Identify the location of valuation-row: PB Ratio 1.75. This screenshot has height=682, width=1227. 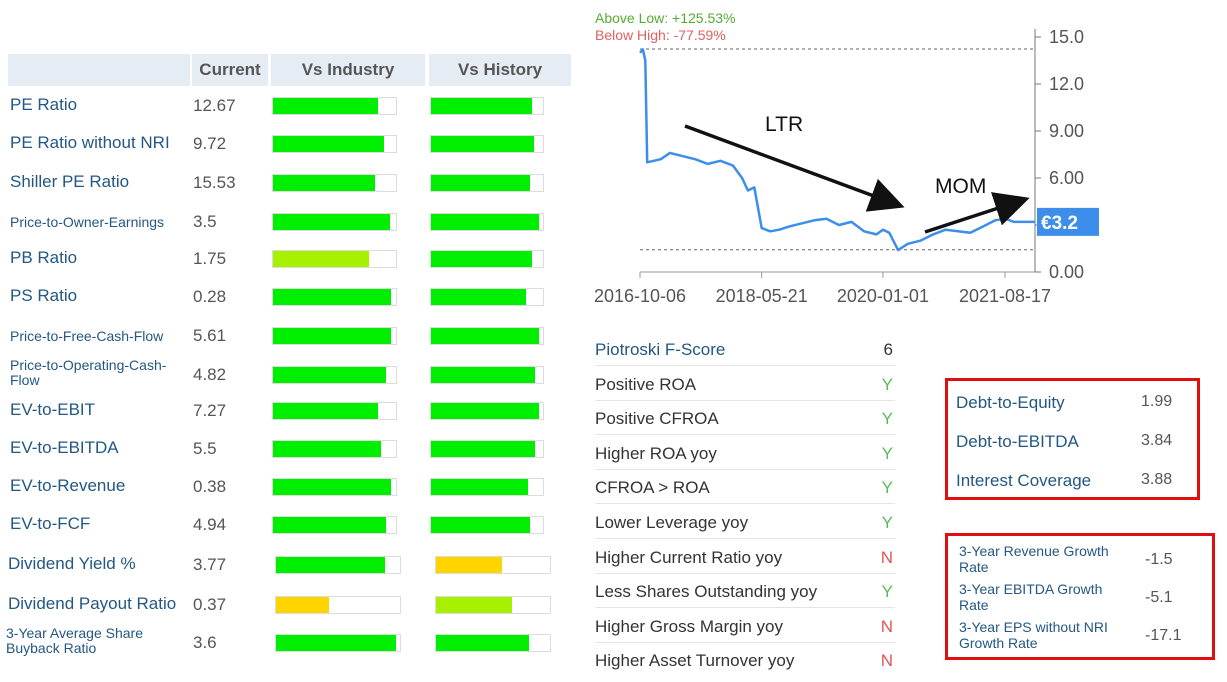
(290, 258).